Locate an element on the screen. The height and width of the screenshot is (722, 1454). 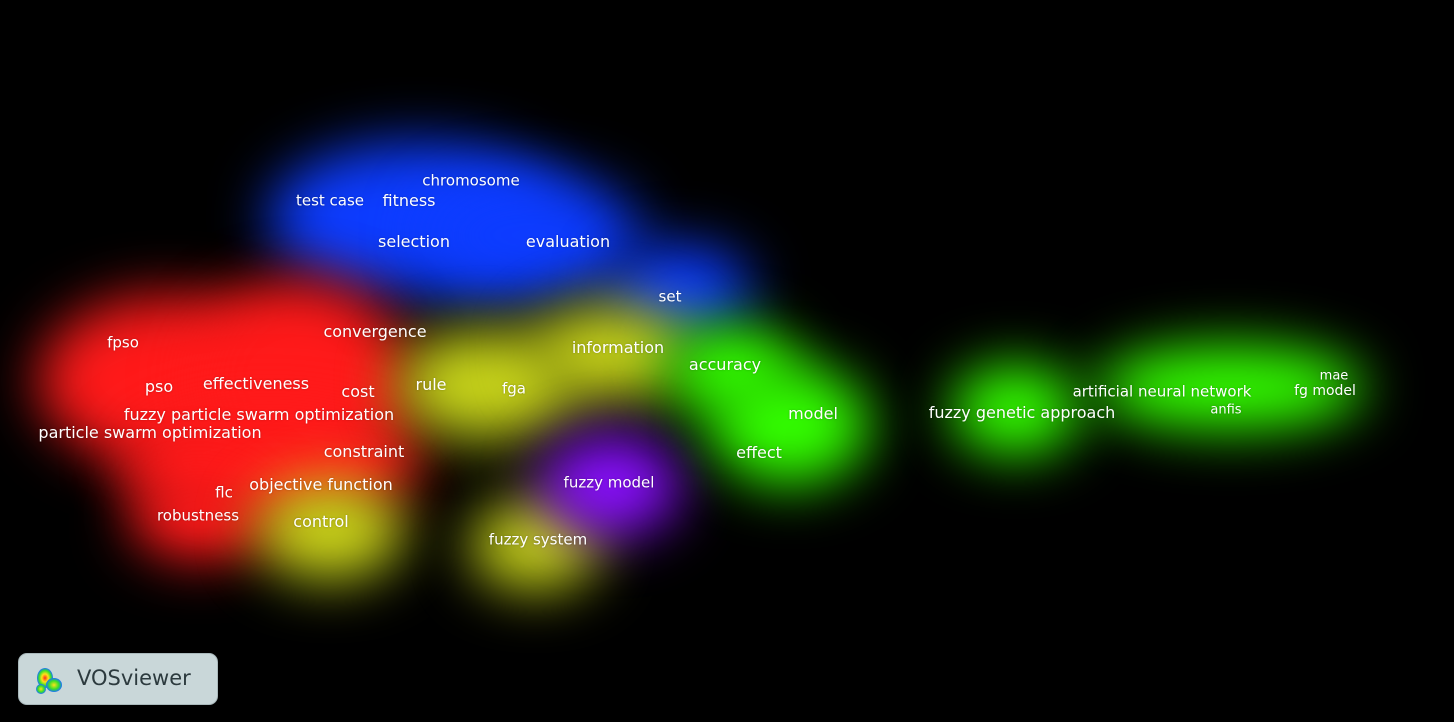
vosviewer-logo-text: VOSviewer is located at coordinates (134, 678).